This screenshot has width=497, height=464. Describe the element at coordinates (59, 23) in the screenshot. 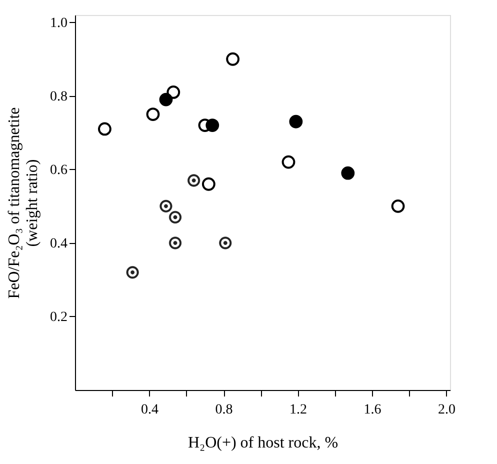

I see `y-tick-label: 1.0` at that location.